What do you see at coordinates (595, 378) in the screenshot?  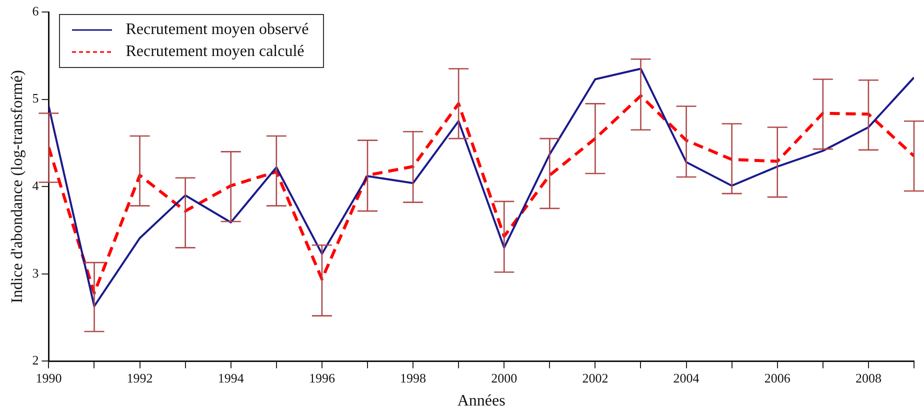 I see `x-tick-label: 2002` at bounding box center [595, 378].